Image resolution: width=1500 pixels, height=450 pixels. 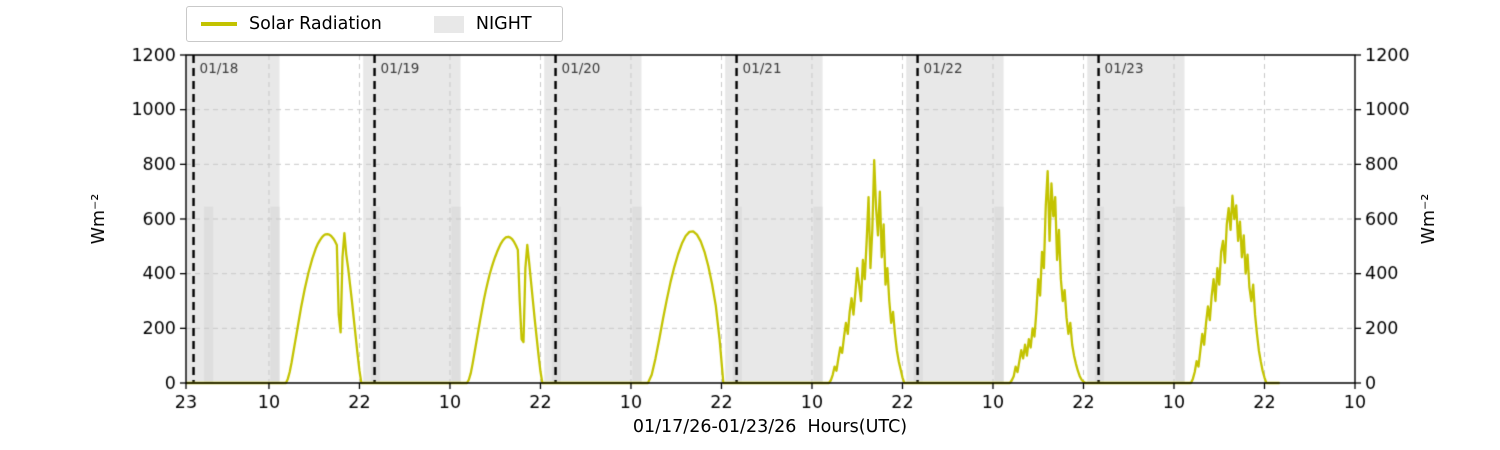 What do you see at coordinates (770, 427) in the screenshot?
I see `x-axis-label: 01/17/26-01/23/26 Hours(UTC)` at bounding box center [770, 427].